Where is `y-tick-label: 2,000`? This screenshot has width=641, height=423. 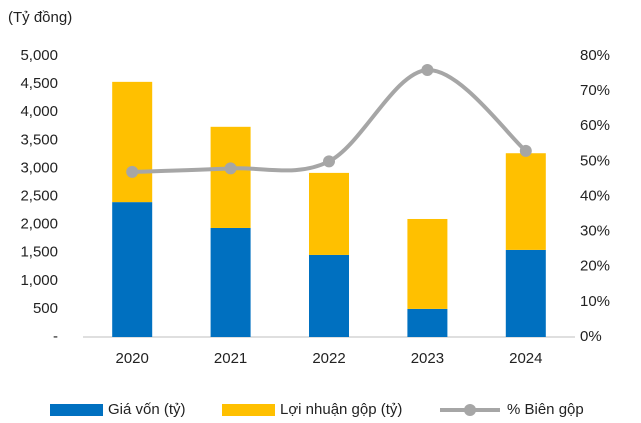
y-tick-label: 2,000 is located at coordinates (39, 224).